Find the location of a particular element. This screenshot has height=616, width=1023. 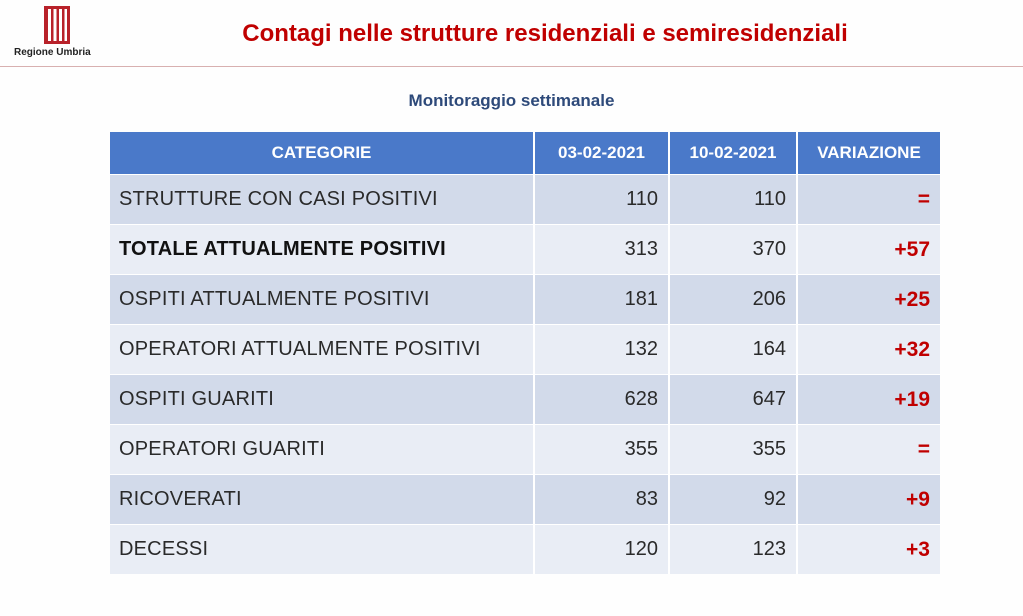

value-date-1-cell: 120 is located at coordinates (602, 549).